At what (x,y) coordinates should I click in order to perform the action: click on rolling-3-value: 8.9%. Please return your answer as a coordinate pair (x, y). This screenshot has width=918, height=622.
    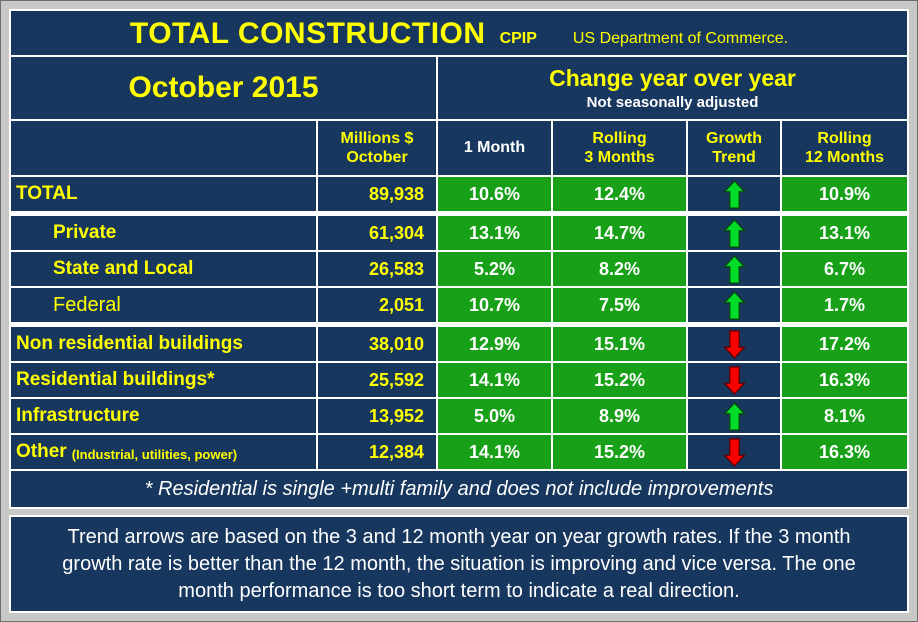
    Looking at the image, I should click on (619, 416).